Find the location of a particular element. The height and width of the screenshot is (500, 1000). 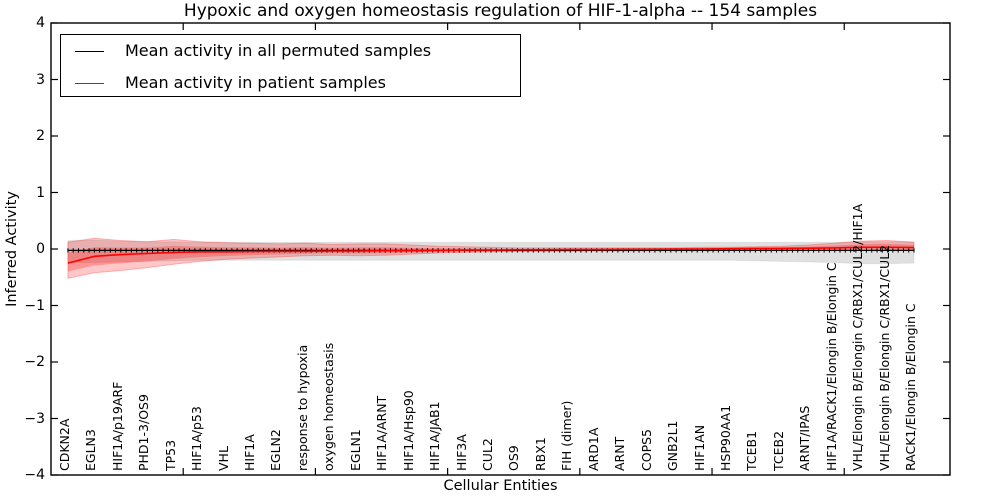

legend-label: Mean activity in patient samples is located at coordinates (255, 82).